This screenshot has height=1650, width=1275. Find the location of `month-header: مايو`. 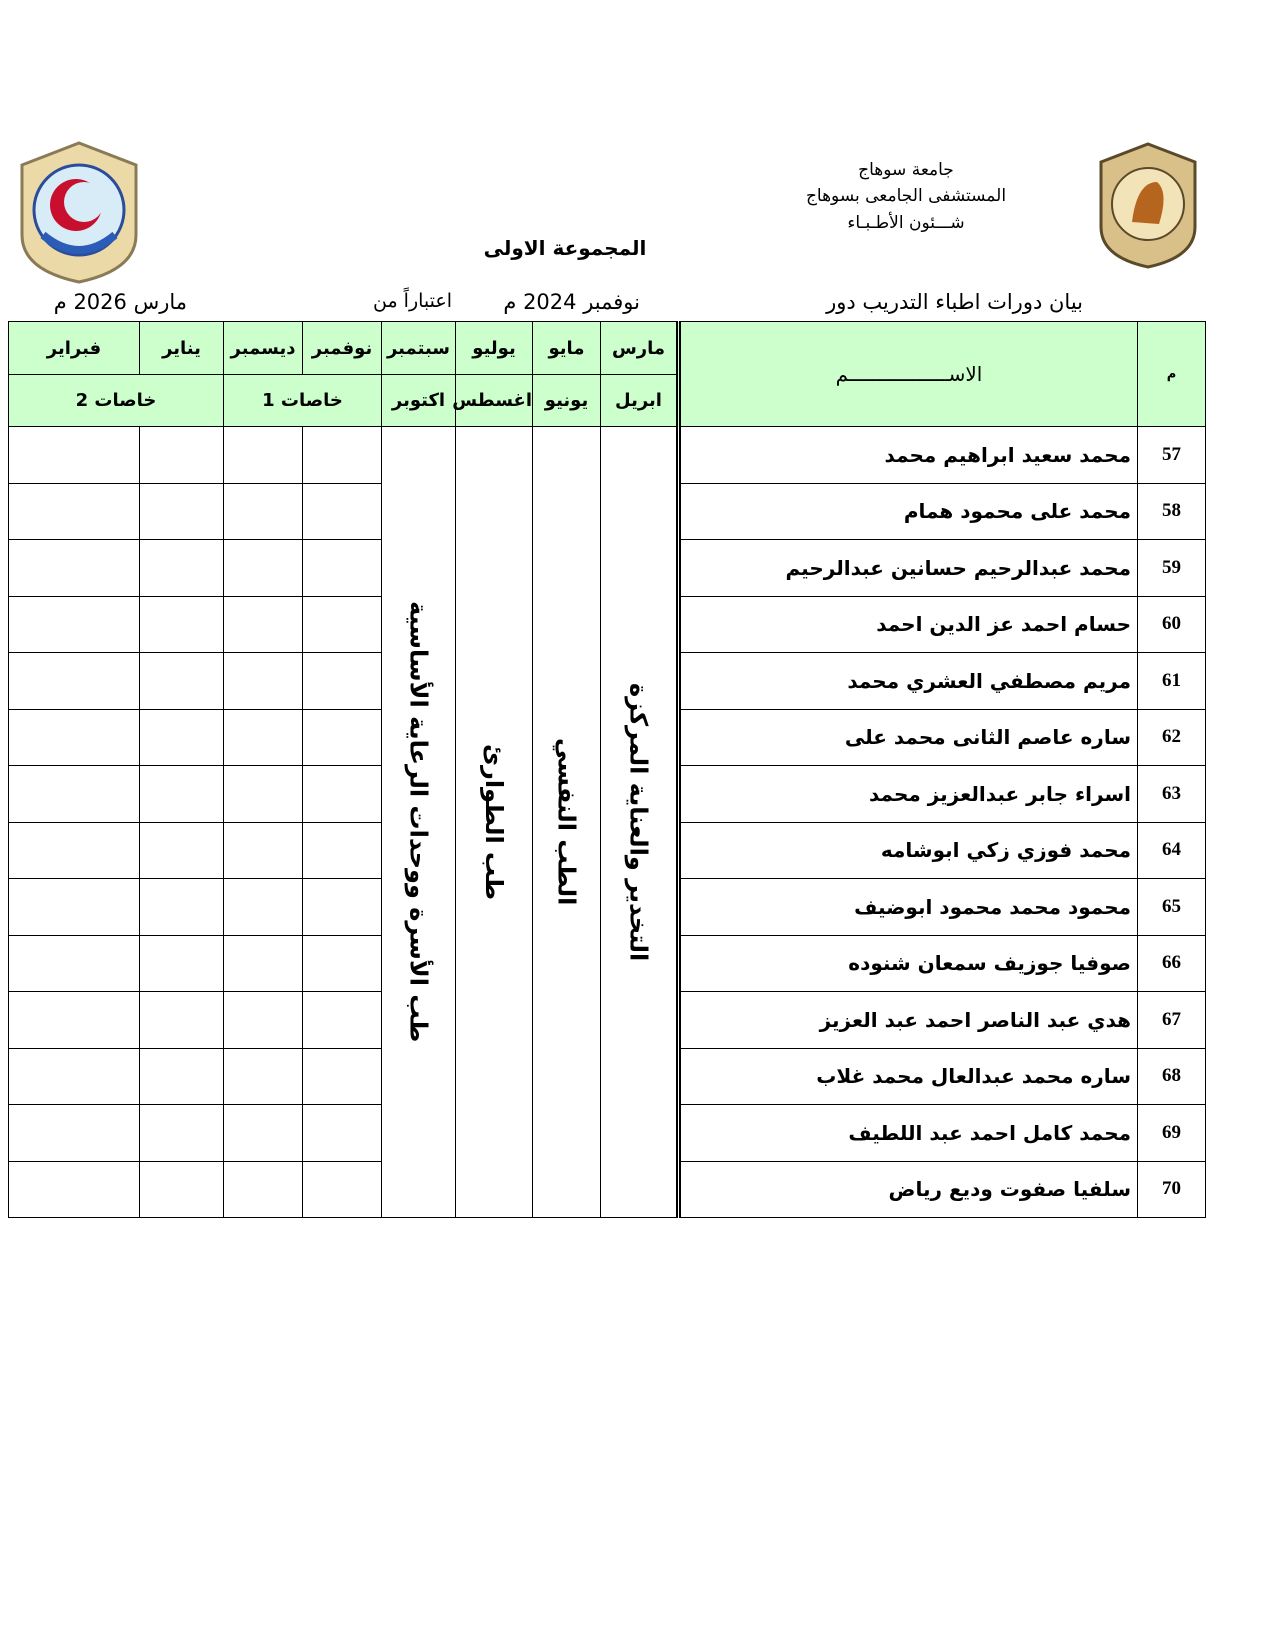

month-header: مايو is located at coordinates (566, 348).